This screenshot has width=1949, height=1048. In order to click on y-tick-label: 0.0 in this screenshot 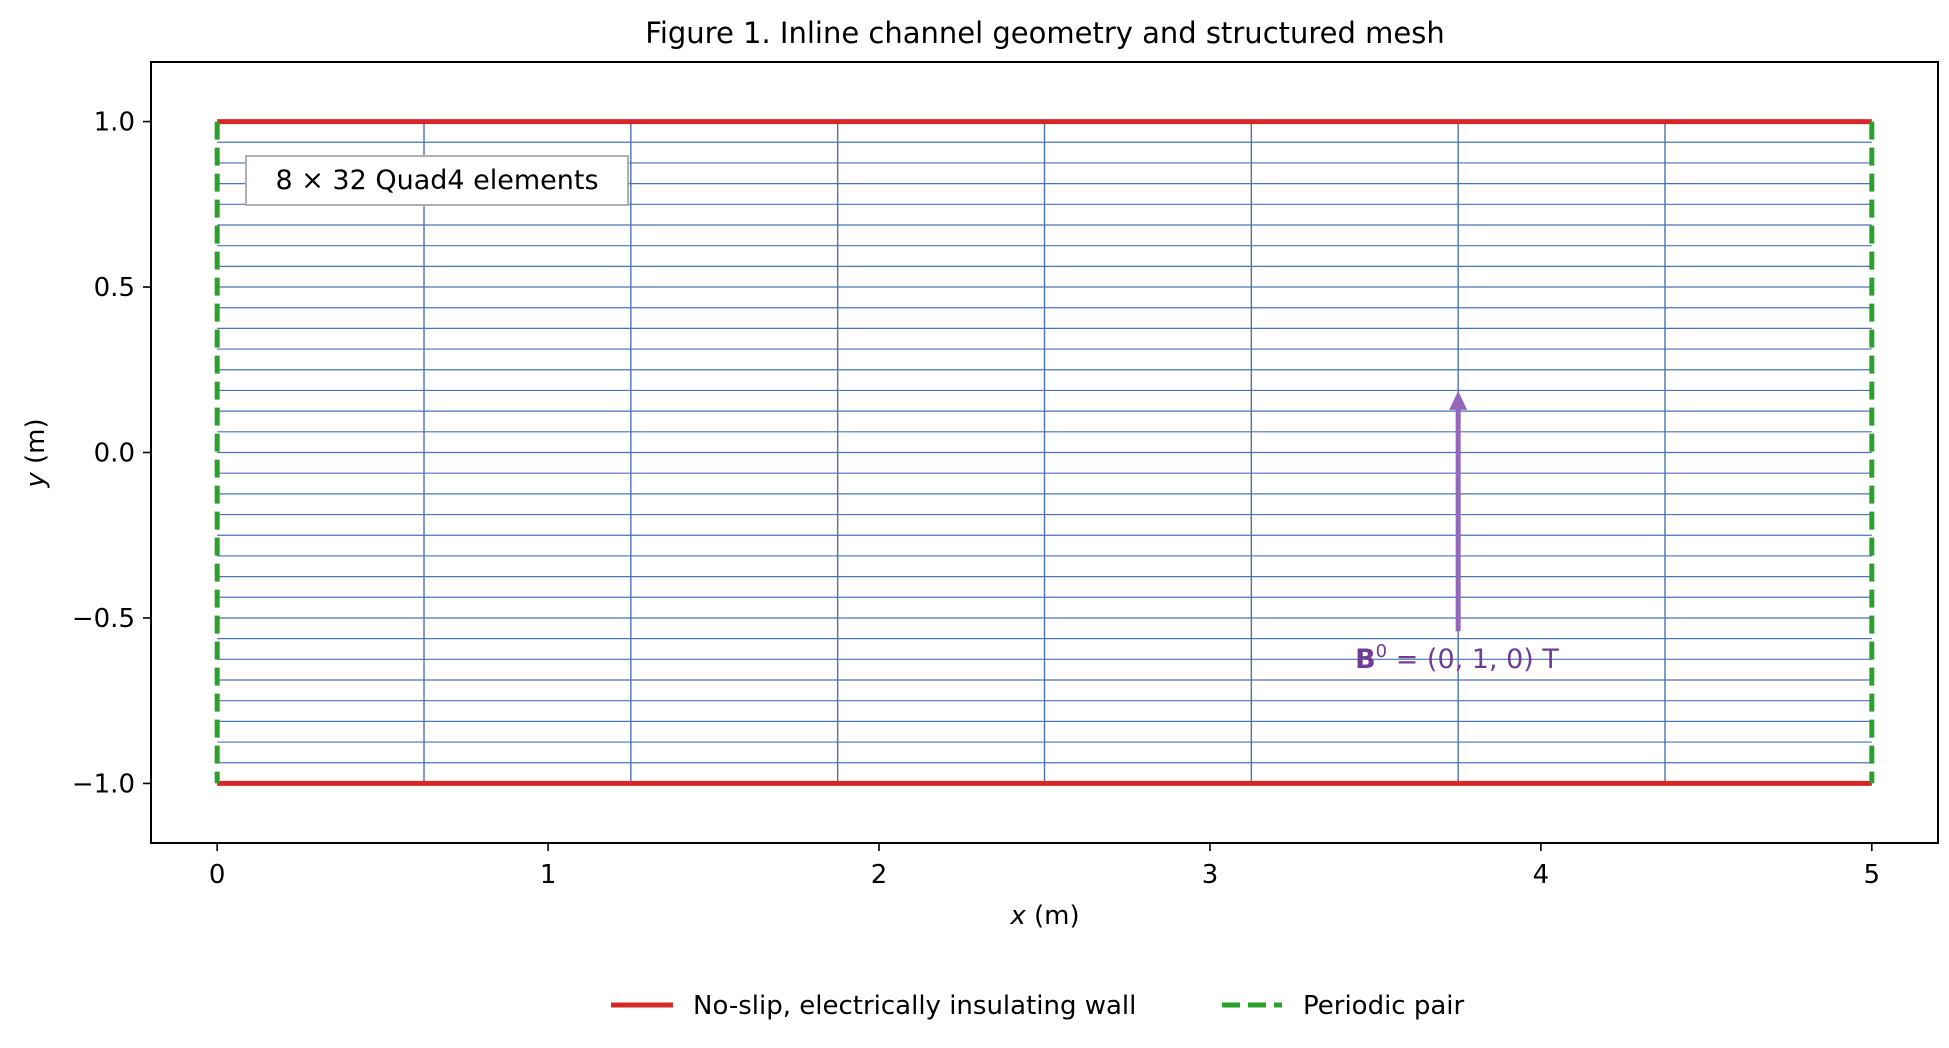, I will do `click(114, 454)`.